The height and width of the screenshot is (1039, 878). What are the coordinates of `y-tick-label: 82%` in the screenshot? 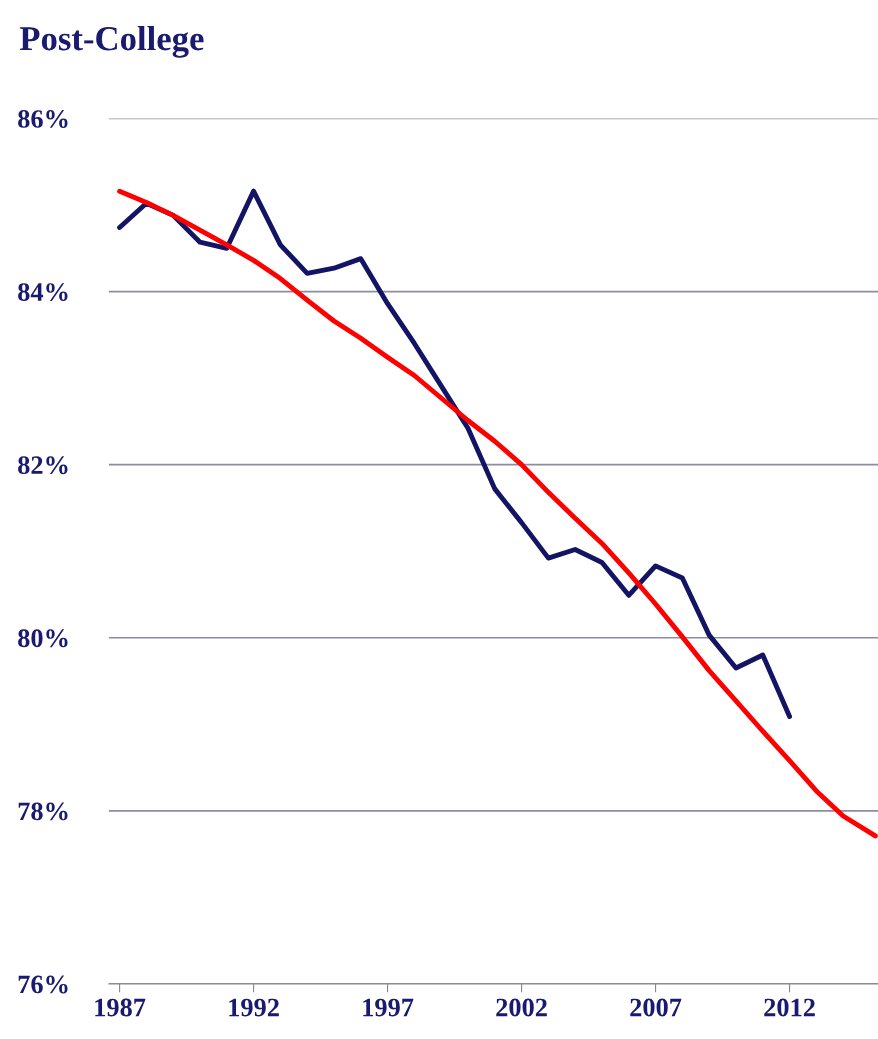 It's located at (43, 465).